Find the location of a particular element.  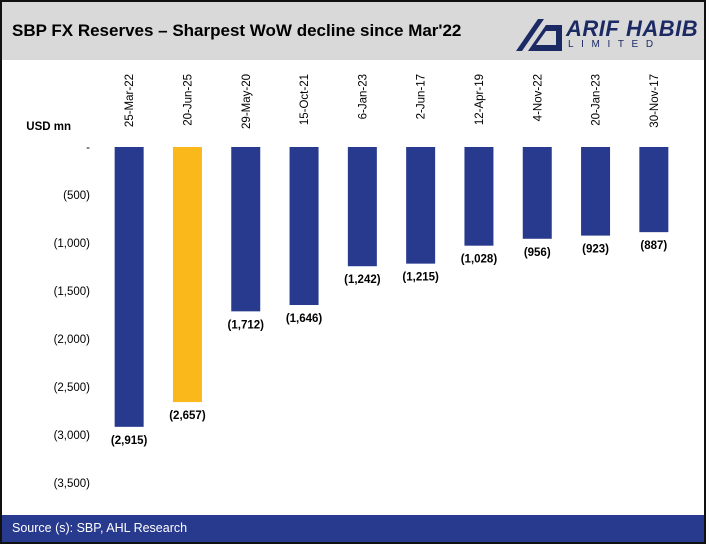

category-label: 25-Mar-22 is located at coordinates (130, 100).